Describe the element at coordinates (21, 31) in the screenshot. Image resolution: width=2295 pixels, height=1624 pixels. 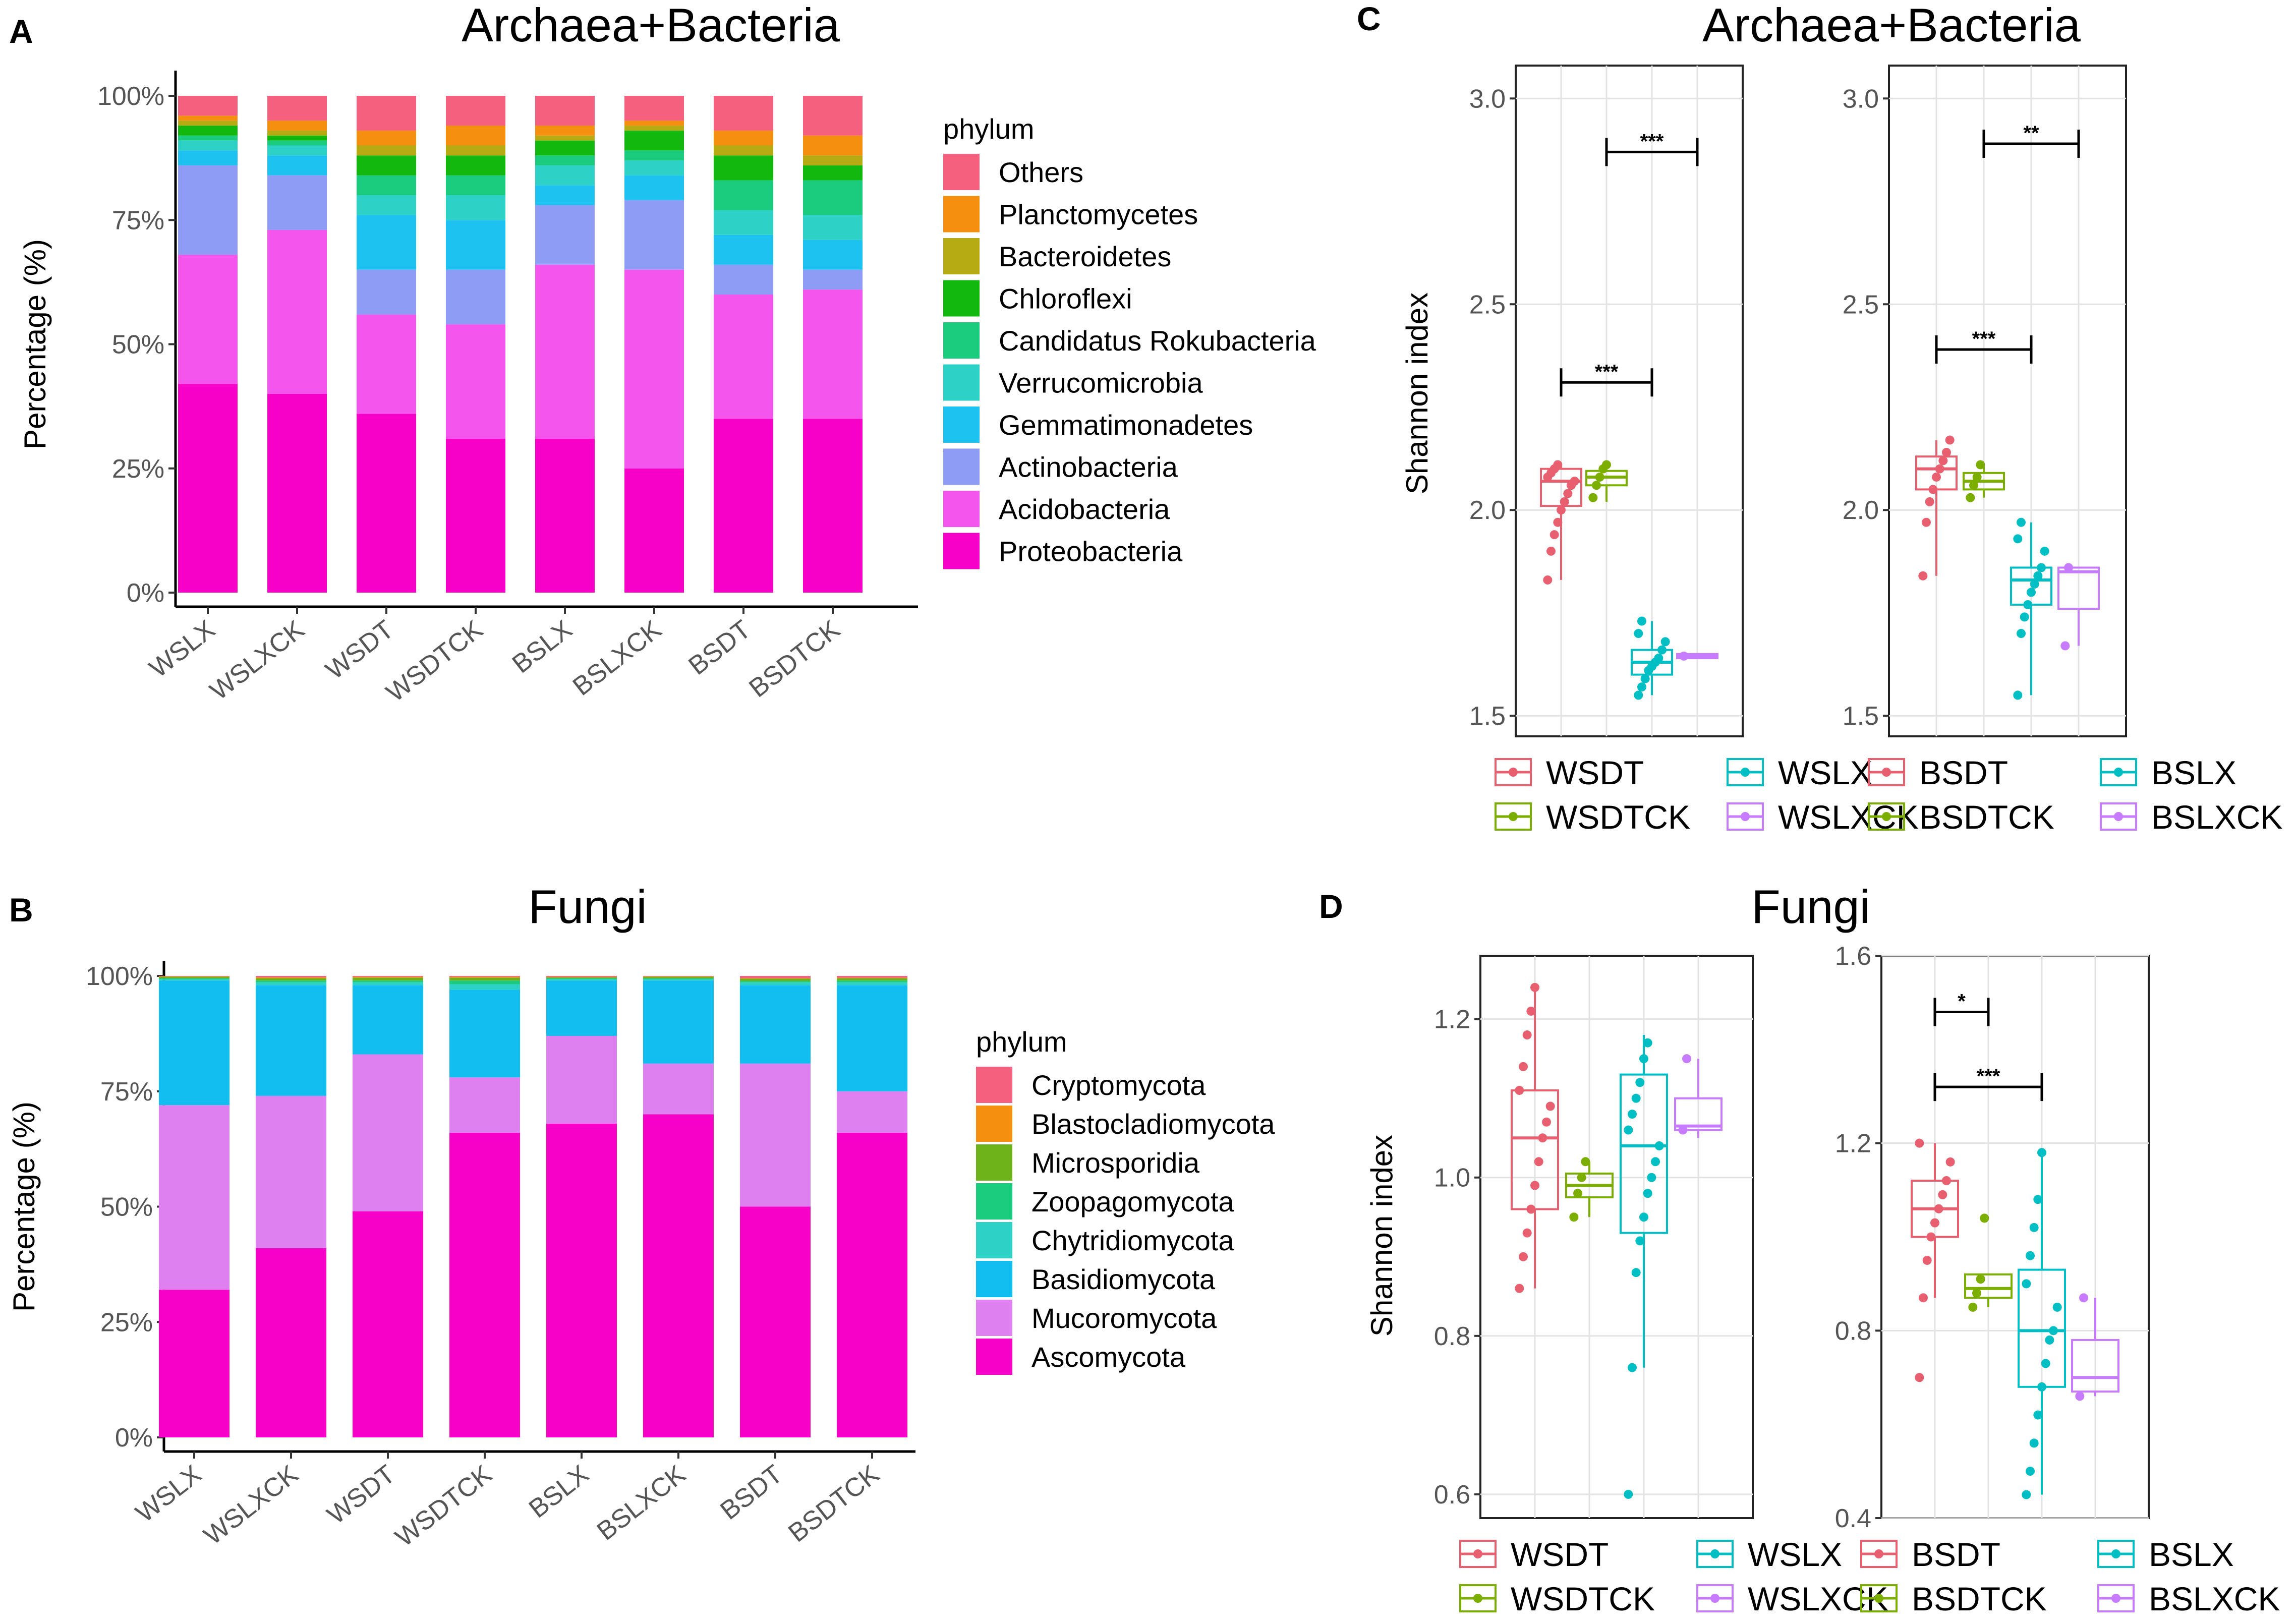
I see `panel-label-a: A` at that location.